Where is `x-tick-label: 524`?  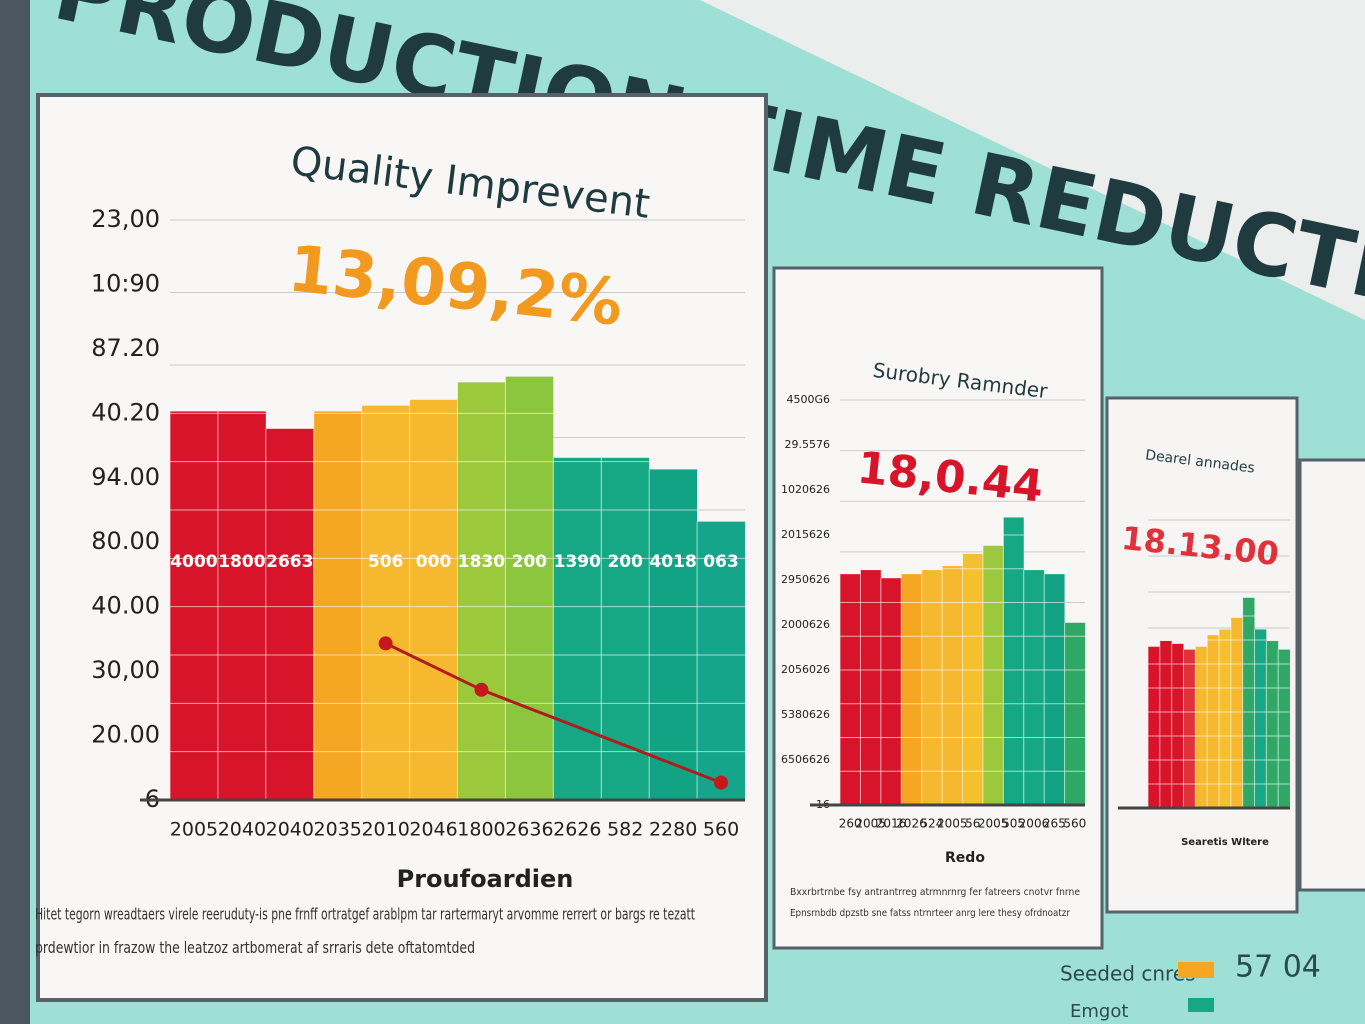 x-tick-label: 524 is located at coordinates (931, 823).